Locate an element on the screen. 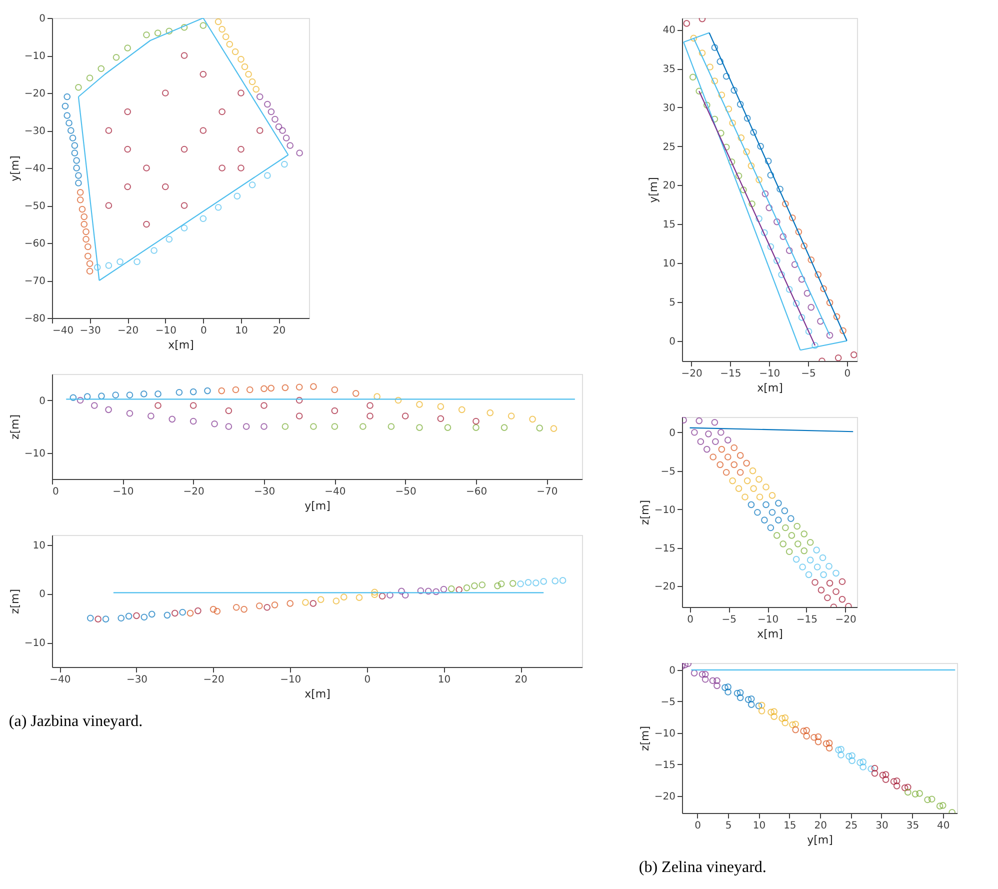  y-tick-label: 15 is located at coordinates (669, 225).